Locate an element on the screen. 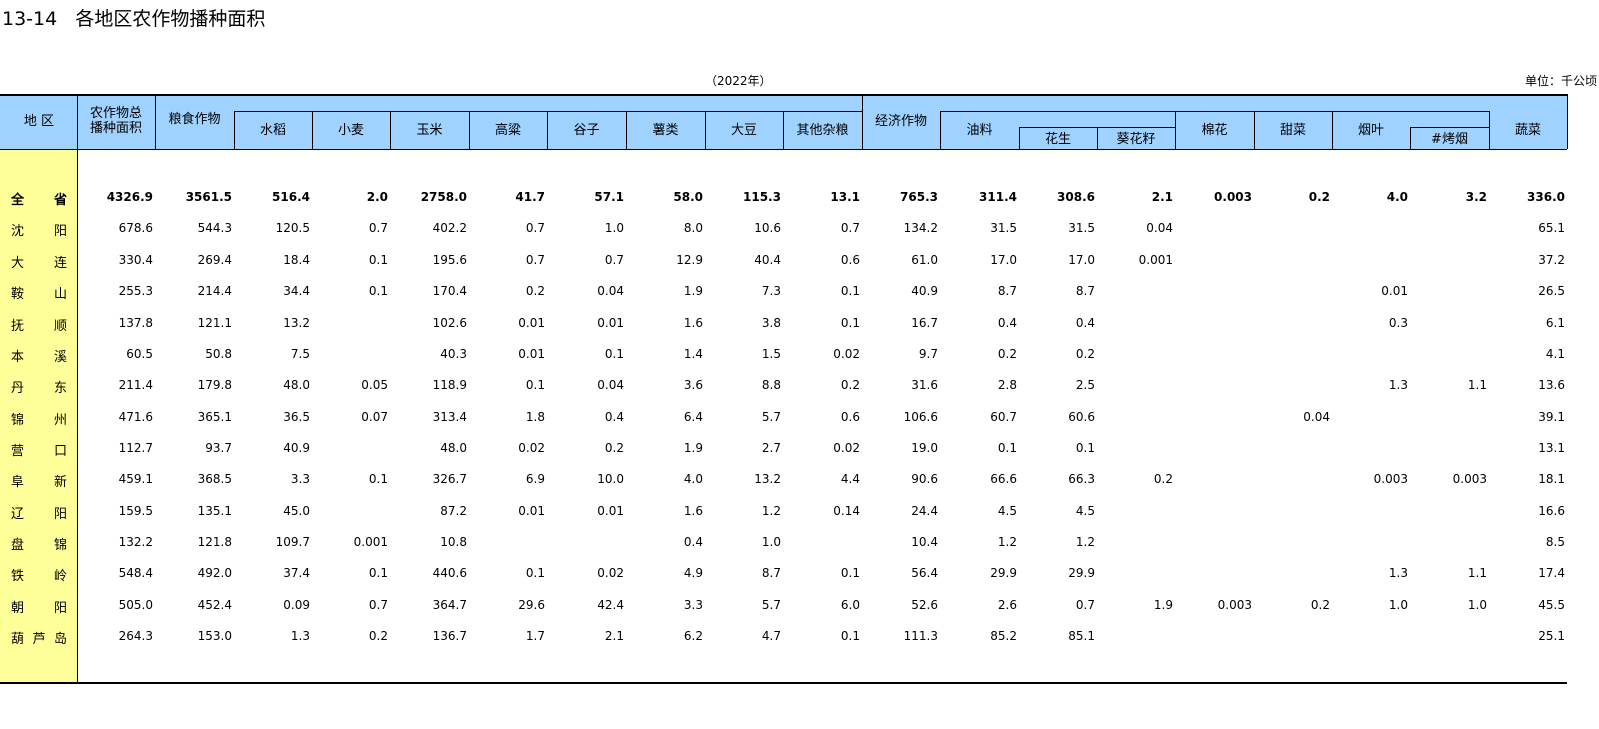  region-name: 沈 阳 is located at coordinates (39, 231).